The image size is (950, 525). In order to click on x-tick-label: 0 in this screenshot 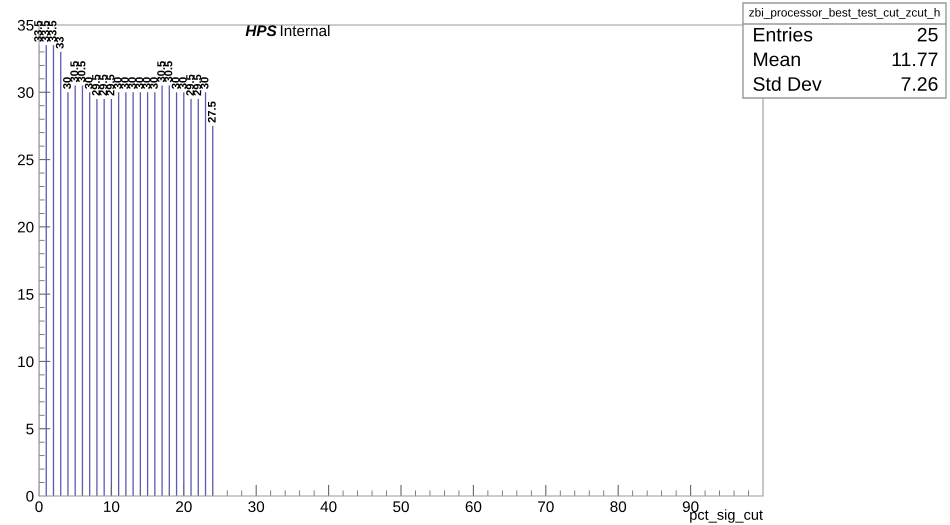, I will do `click(39, 506)`.